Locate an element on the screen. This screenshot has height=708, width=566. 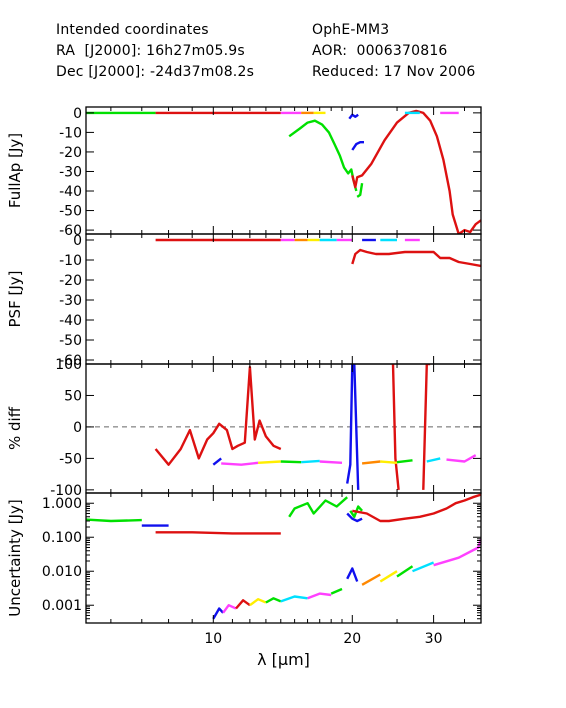
psf-ytick-label-0: 0 is located at coordinates (77, 241).